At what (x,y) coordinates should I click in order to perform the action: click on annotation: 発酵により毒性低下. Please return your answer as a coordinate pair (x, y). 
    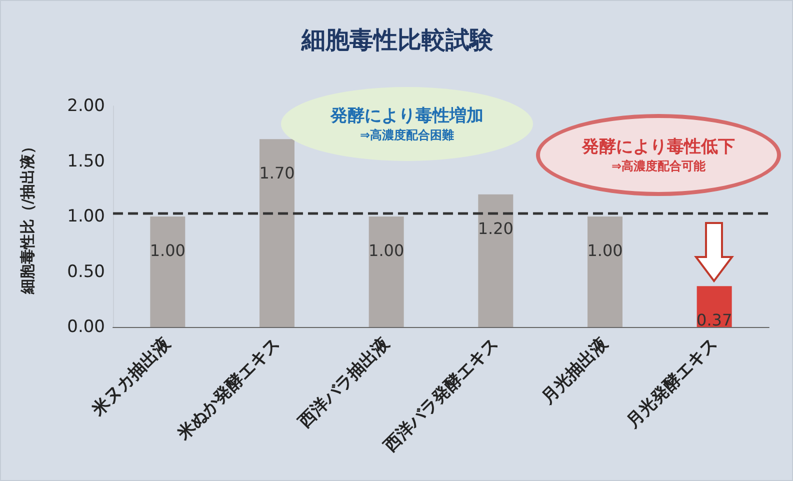
    Looking at the image, I should click on (658, 147).